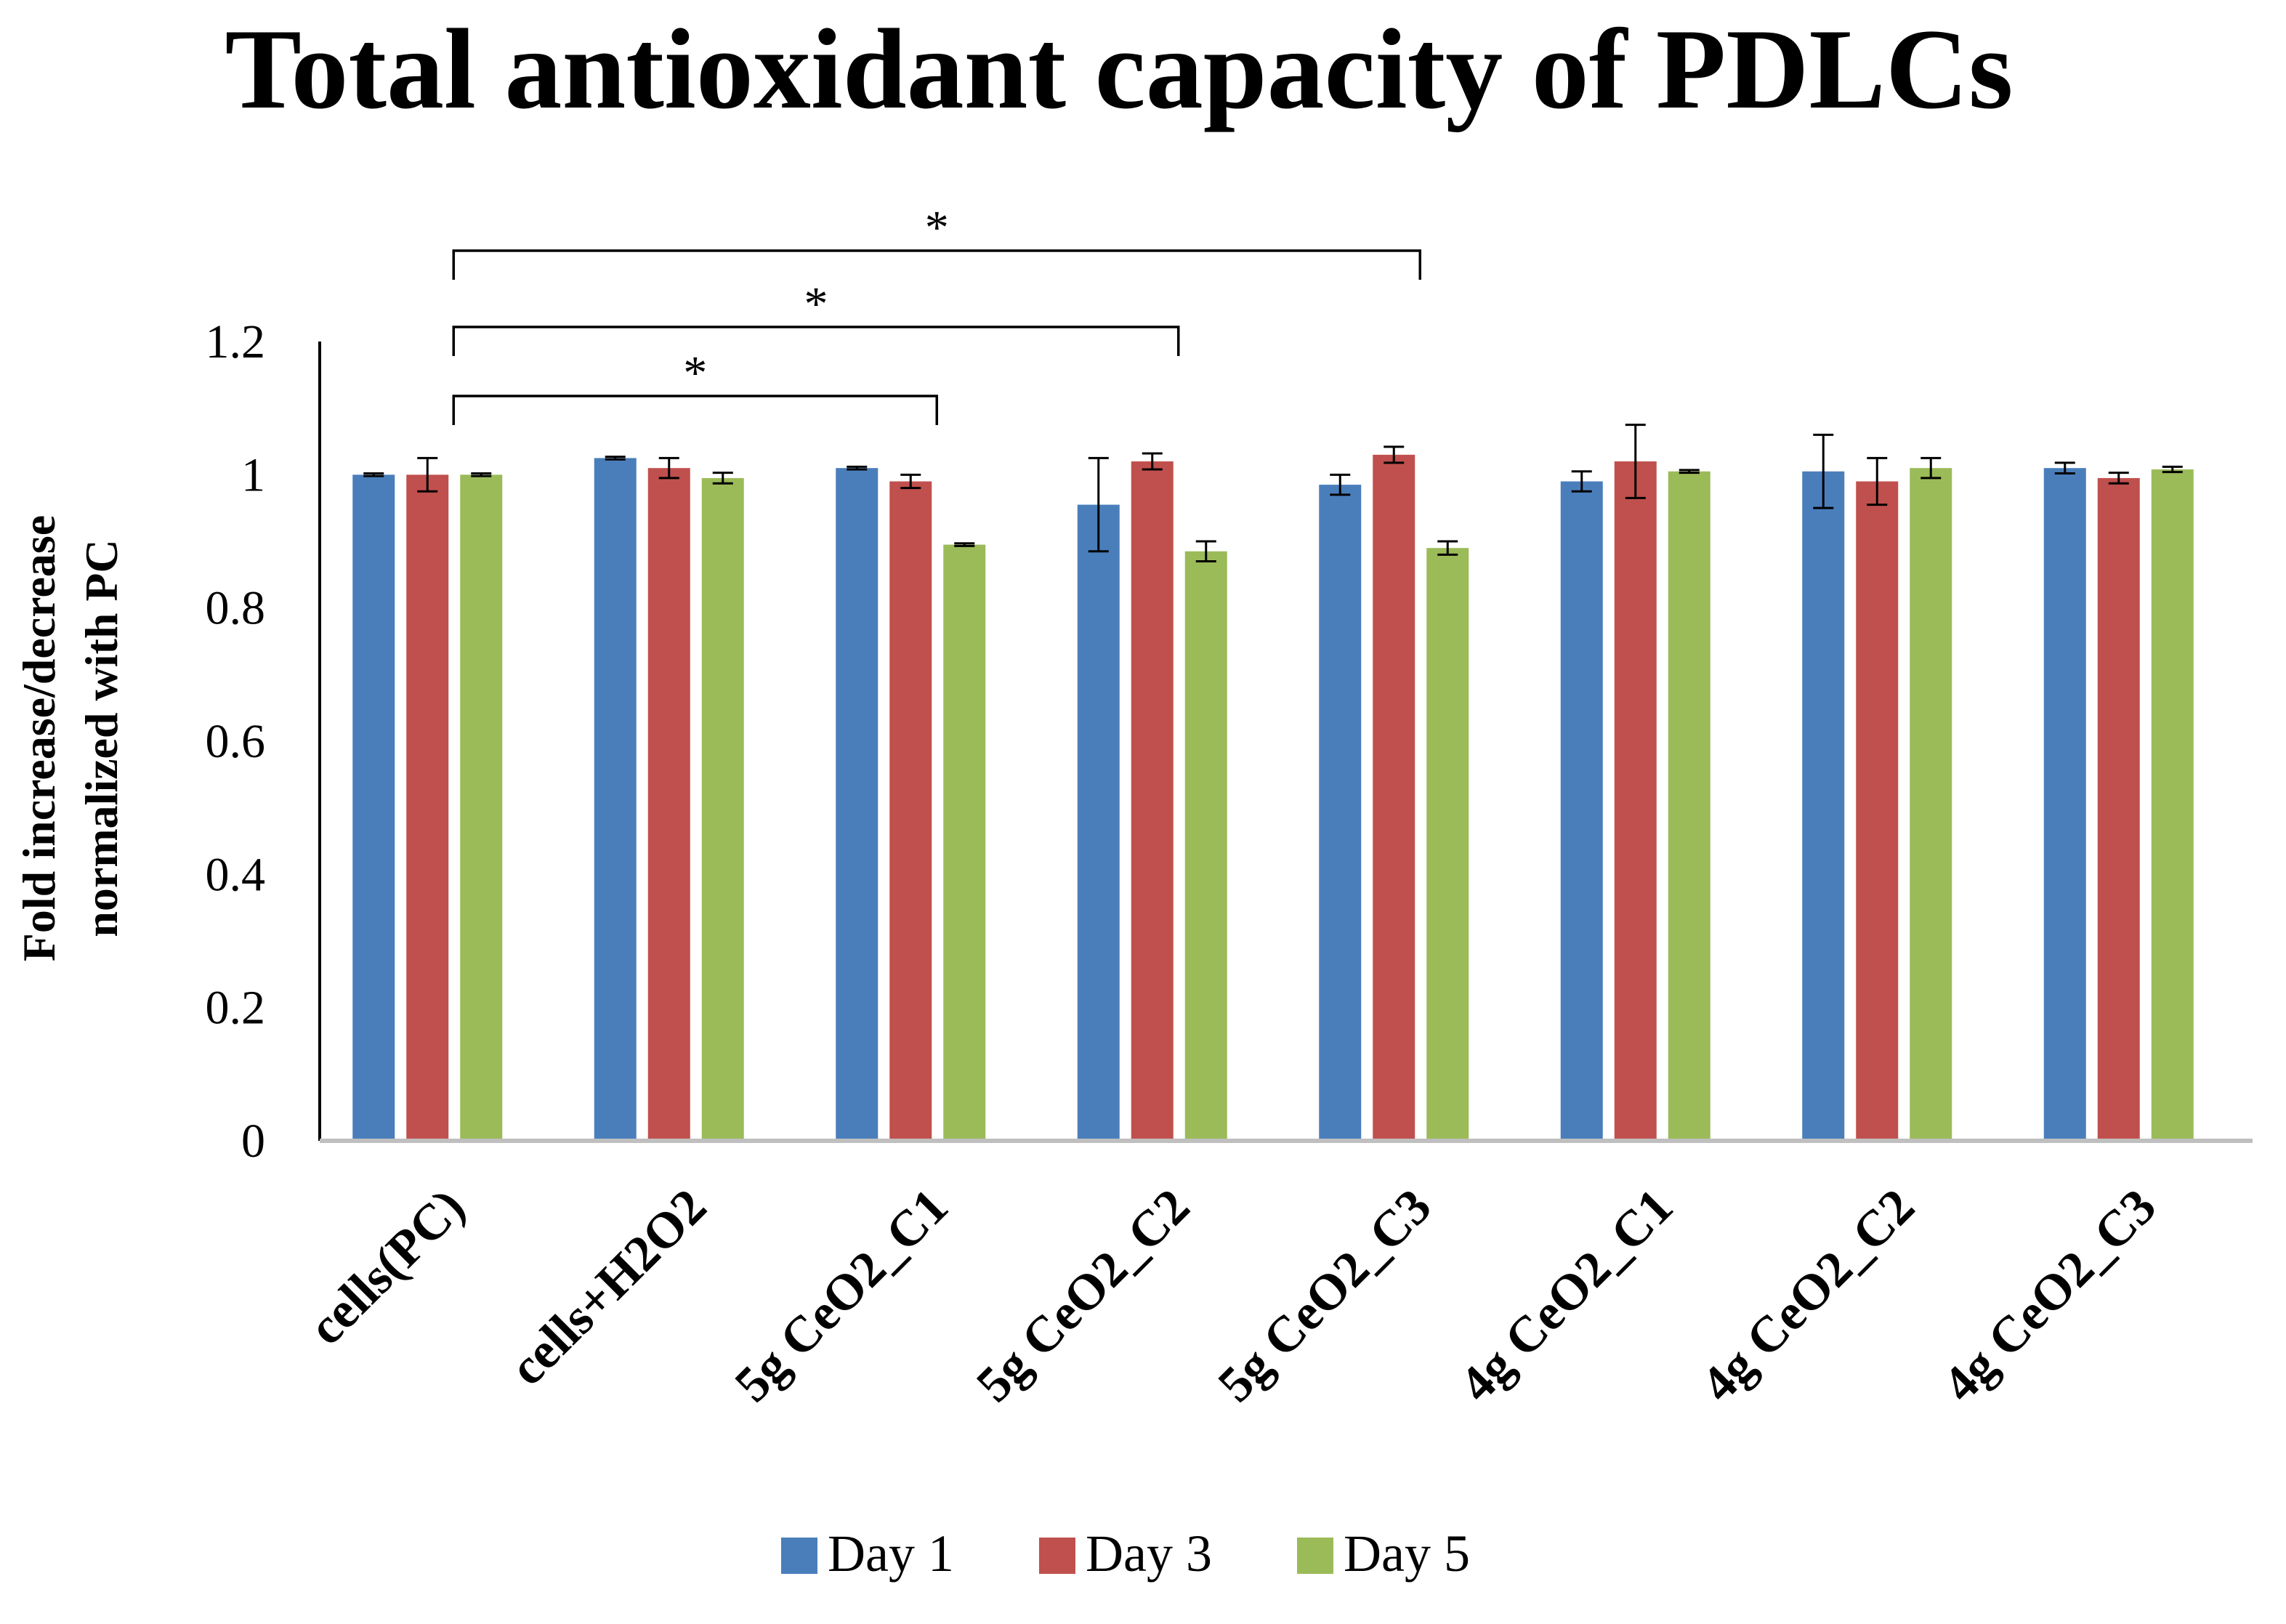 The image size is (2286, 1624). I want to click on x-tick-label: 5g CeO2_C1, so click(841, 1296).